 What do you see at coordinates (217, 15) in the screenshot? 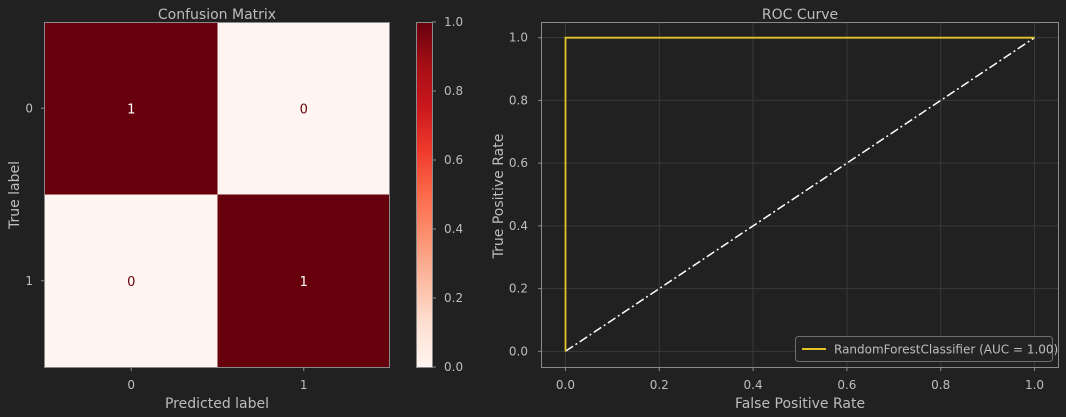
I see `confusion-matrix-title: Confusion Matrix` at bounding box center [217, 15].